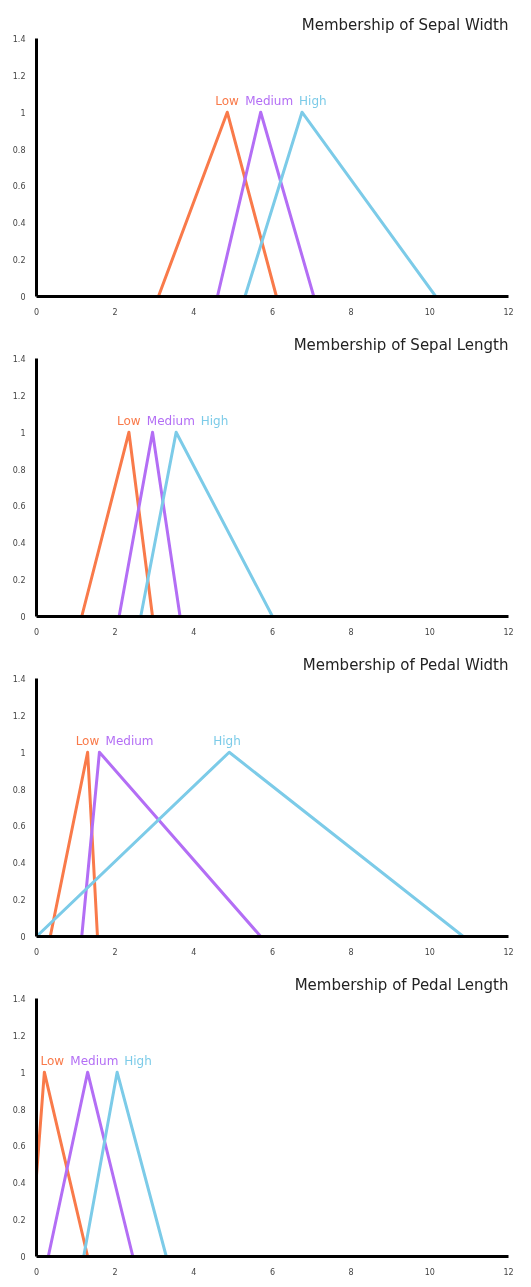 The image size is (531, 1287). Describe the element at coordinates (401, 984) in the screenshot. I see `chart-title: Membership of Pedal Length` at that location.